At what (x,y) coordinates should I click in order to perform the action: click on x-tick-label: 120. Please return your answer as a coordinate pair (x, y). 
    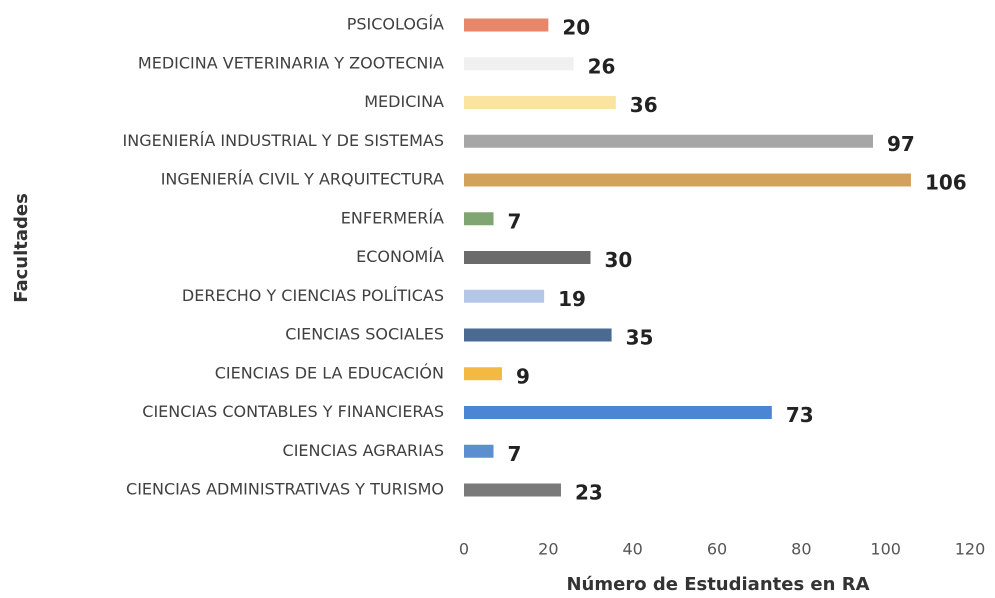
    Looking at the image, I should click on (970, 549).